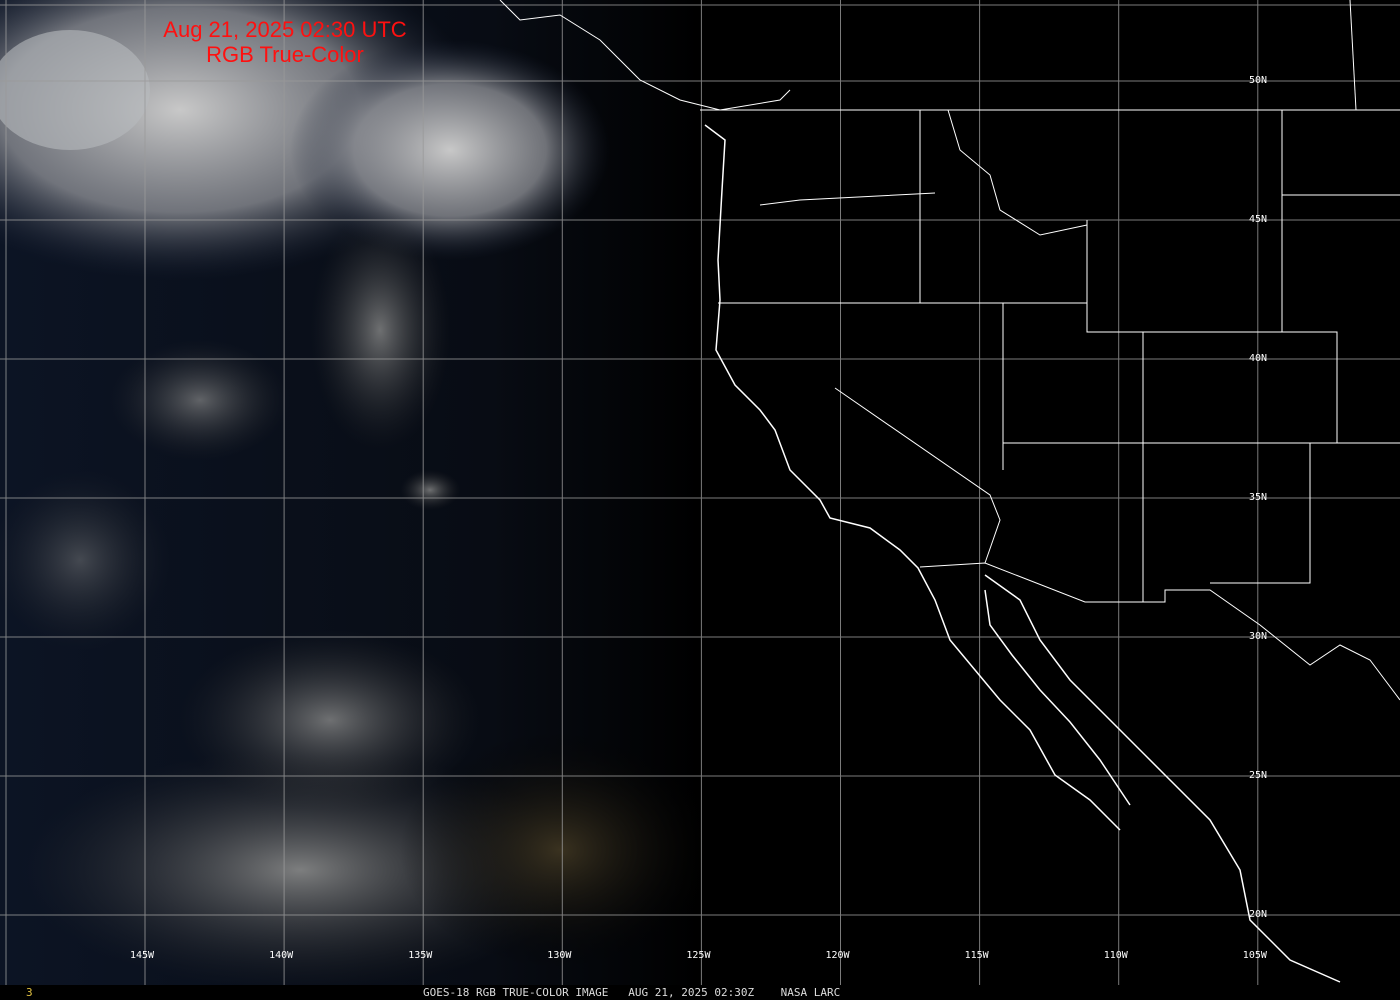  Describe the element at coordinates (1258, 219) in the screenshot. I see `latitude-label: 45N` at that location.